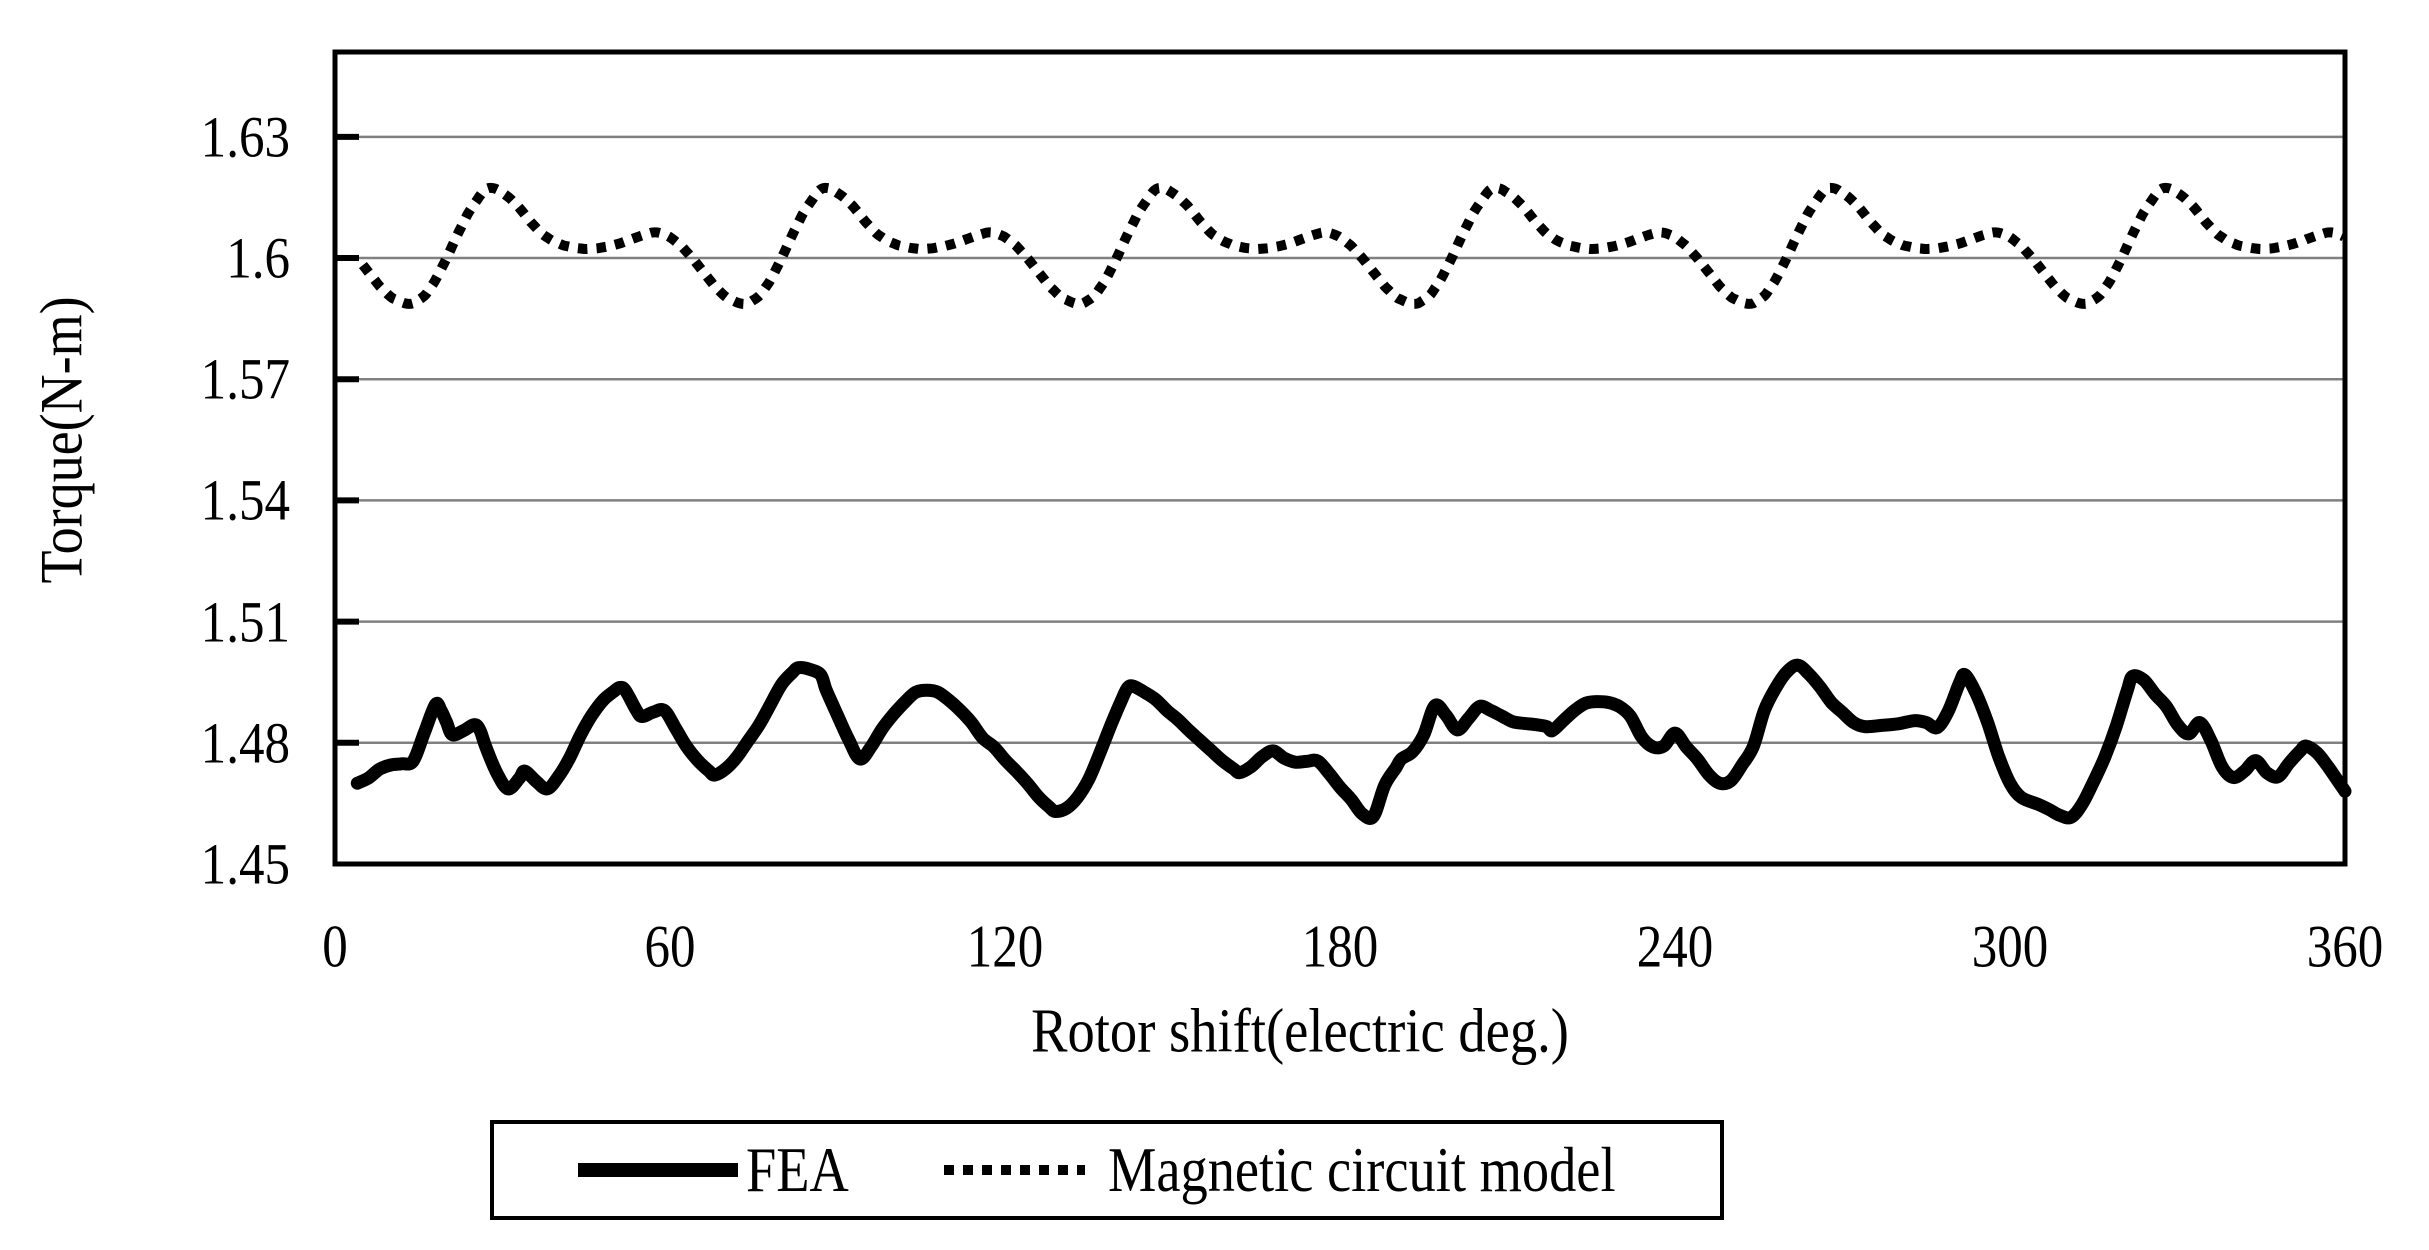 The height and width of the screenshot is (1250, 2429). Describe the element at coordinates (245, 622) in the screenshot. I see `y-tick-label: 1.51` at that location.